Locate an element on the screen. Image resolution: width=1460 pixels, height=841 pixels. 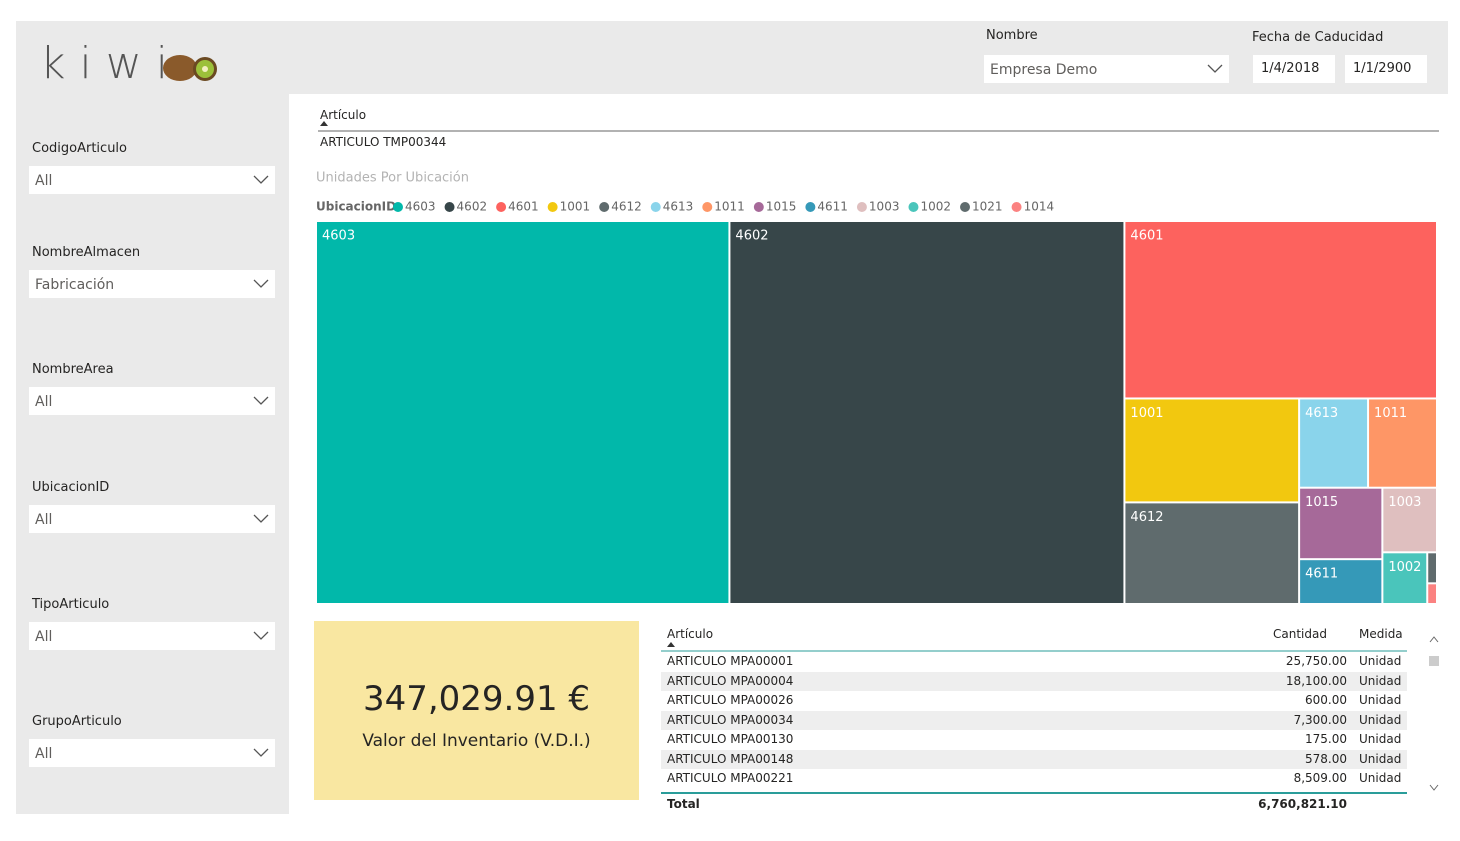
fecha-desde: 1/4/2018 is located at coordinates (1294, 69).